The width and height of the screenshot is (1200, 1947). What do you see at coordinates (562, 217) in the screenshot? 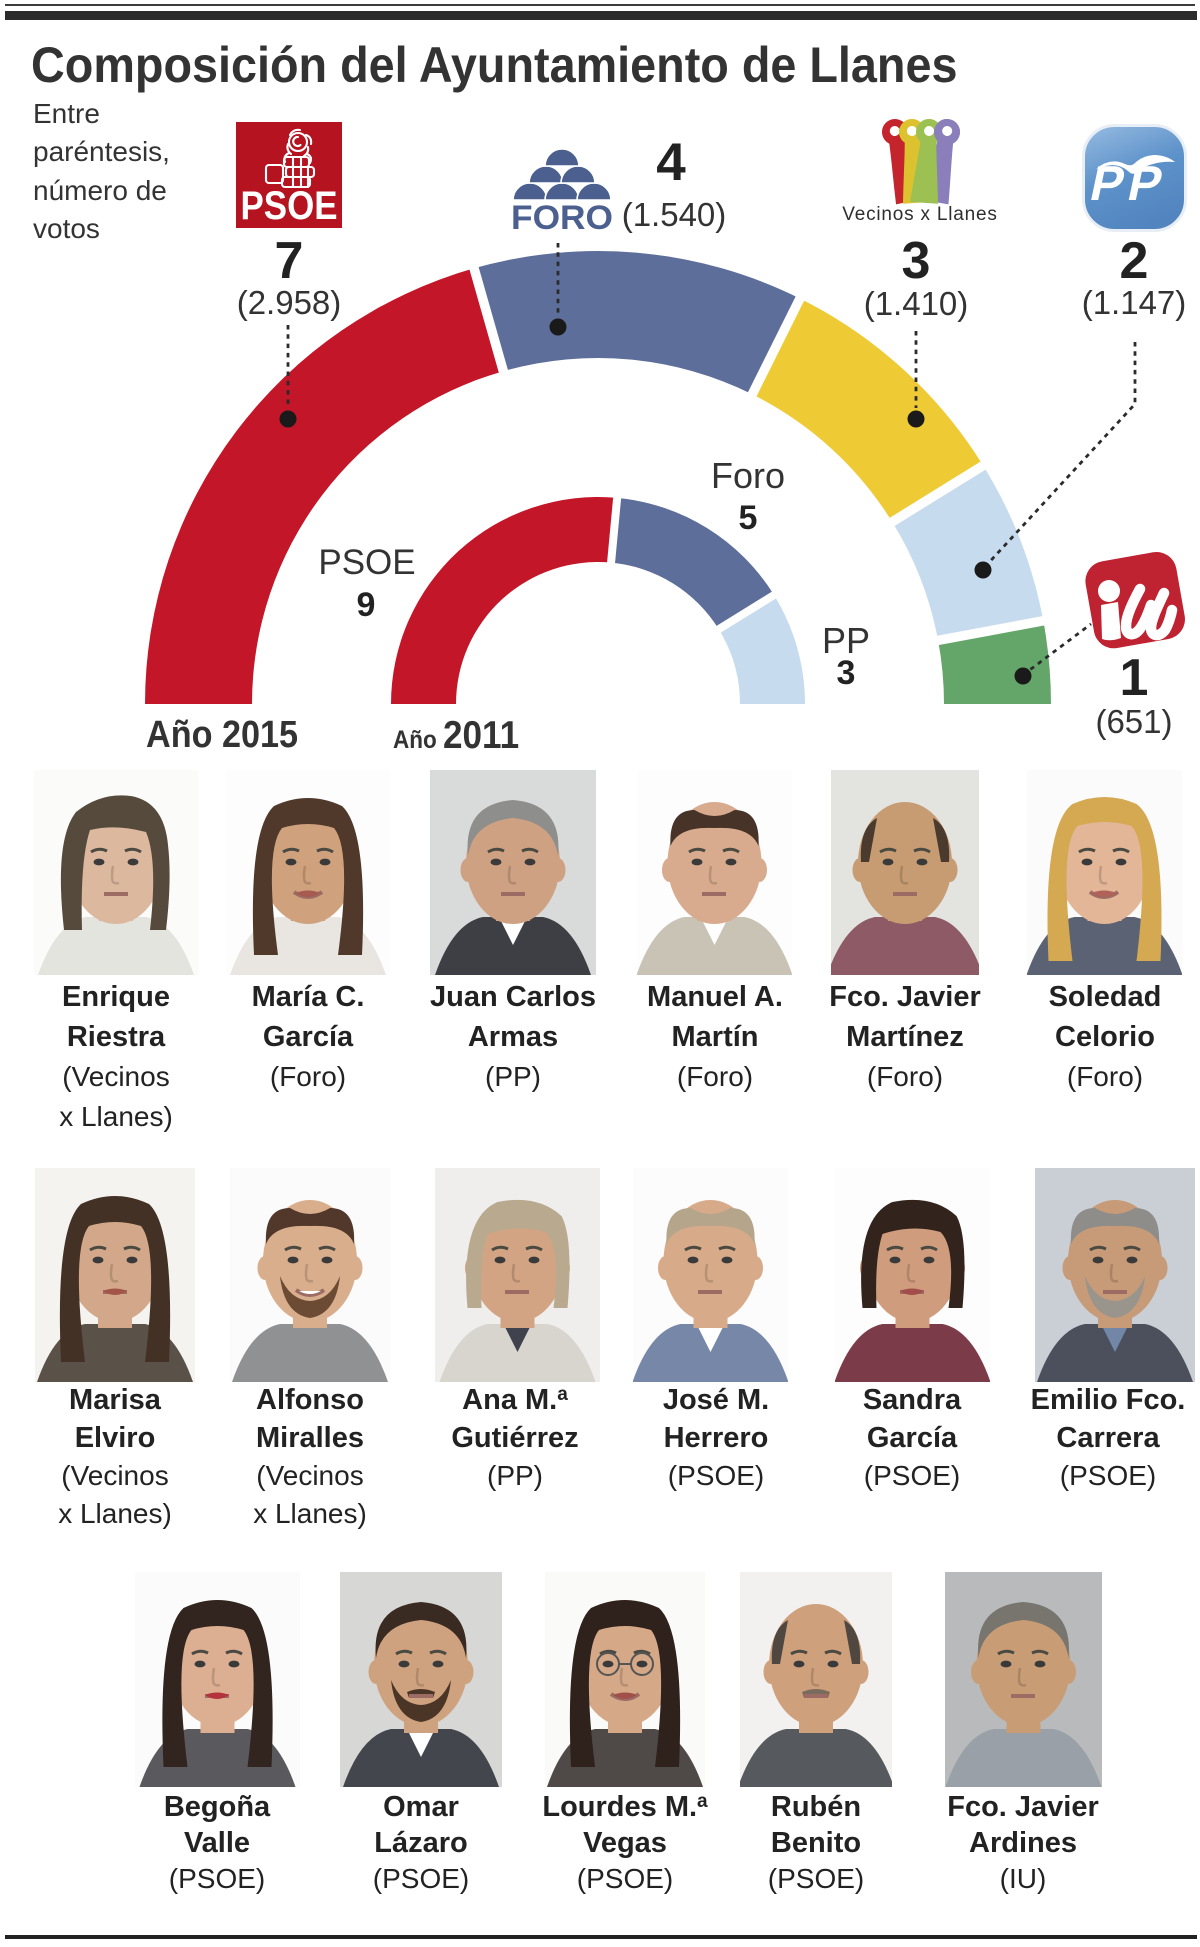
I see `svg-text: FORO` at bounding box center [562, 217].